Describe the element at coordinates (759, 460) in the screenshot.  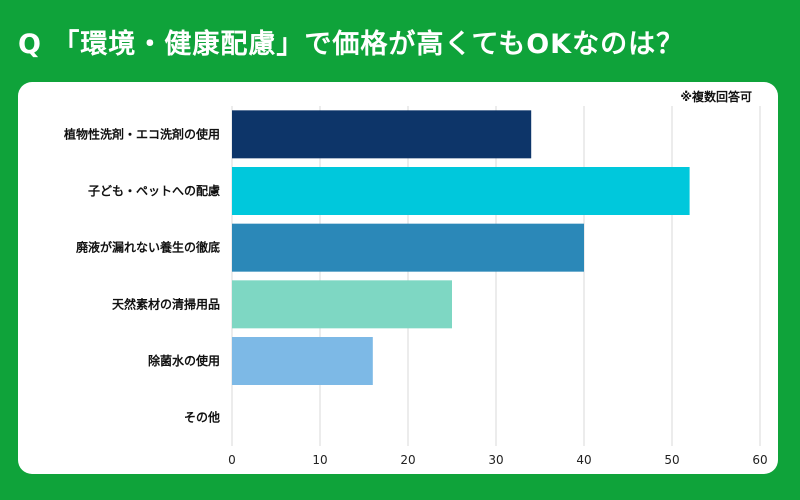
I see `x-tick-label: 60` at that location.